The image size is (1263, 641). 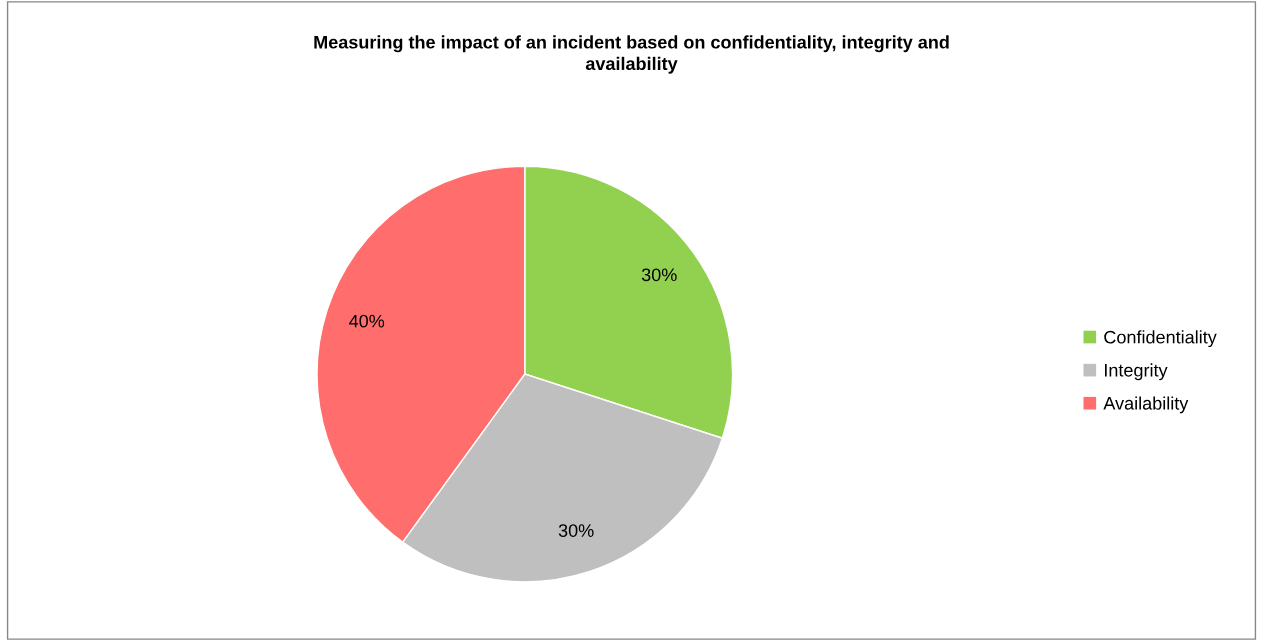 What do you see at coordinates (631, 54) in the screenshot?
I see `chart-title: Measuring the impact of an incident based on confidentiality, integrity and availability` at bounding box center [631, 54].